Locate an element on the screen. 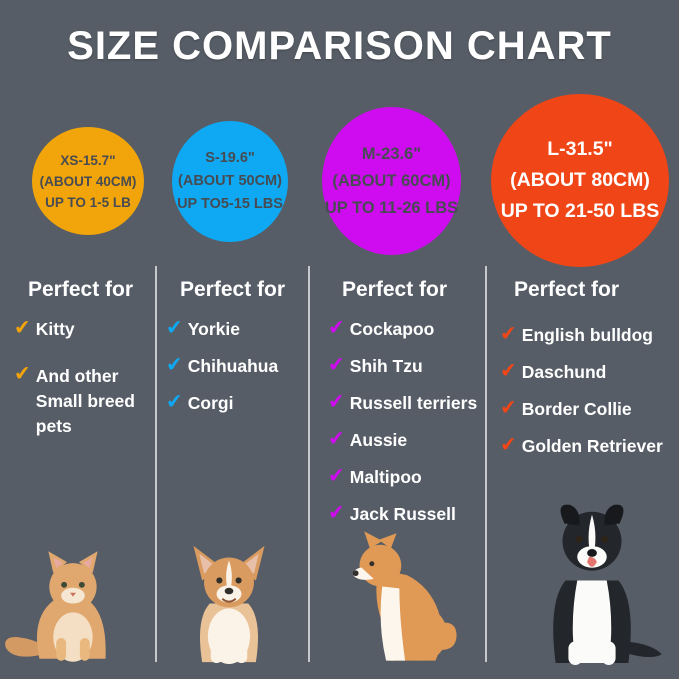 The image size is (679, 679). pet-label: Jack Russell is located at coordinates (402, 514).